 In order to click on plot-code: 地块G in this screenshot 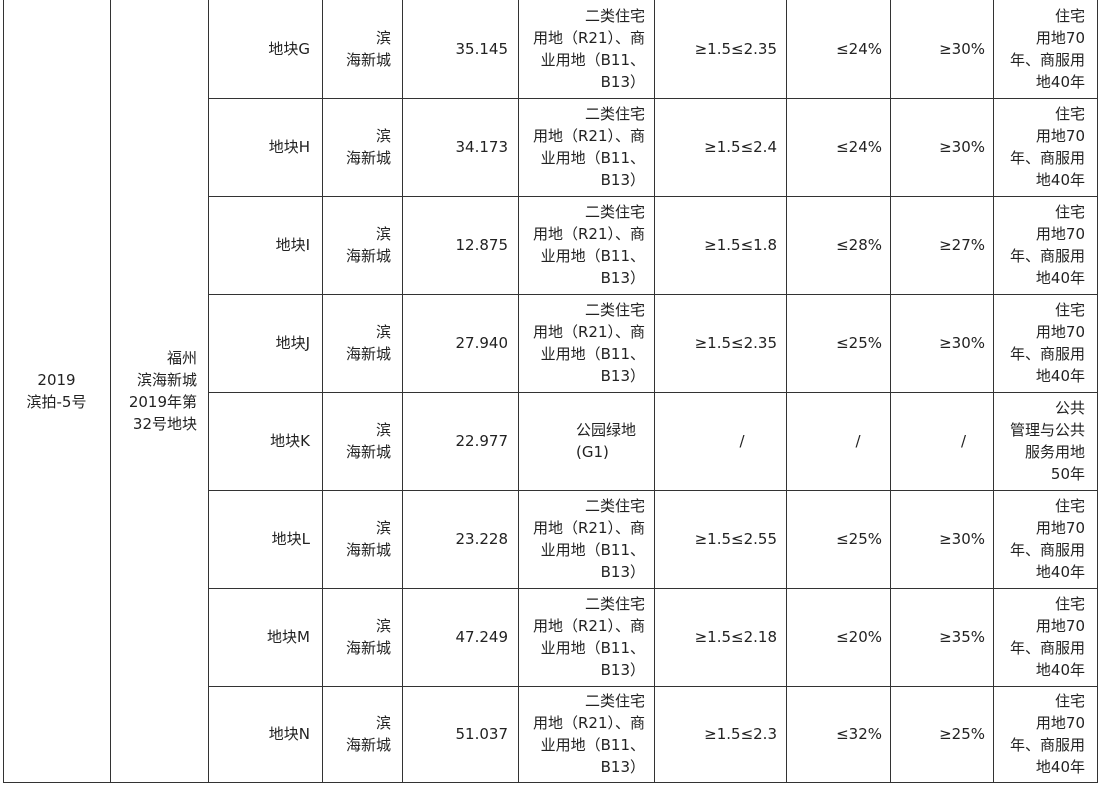, I will do `click(289, 49)`.